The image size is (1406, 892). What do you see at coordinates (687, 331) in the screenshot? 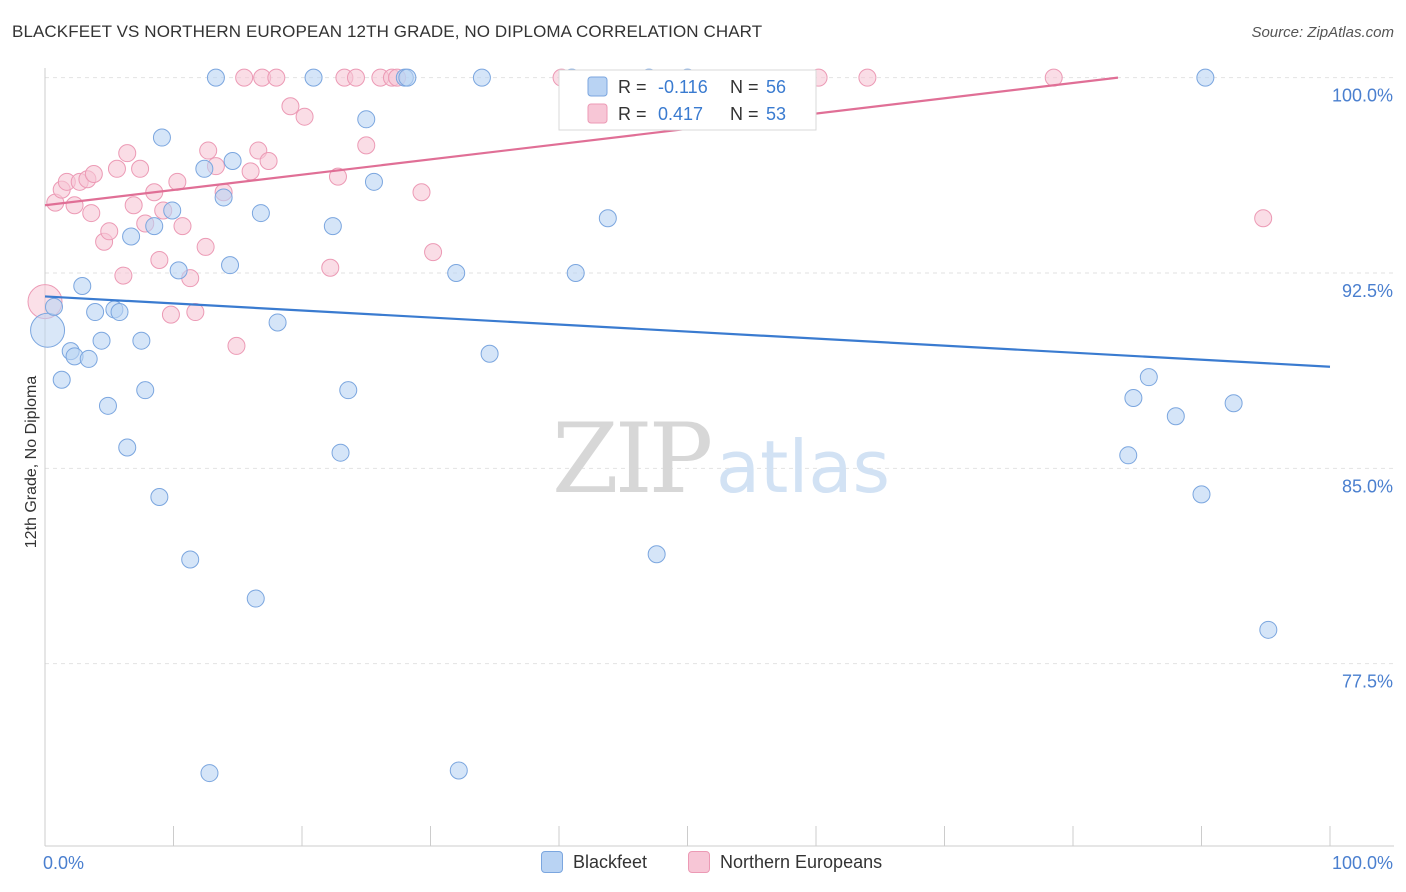
I see `blackfeet-trend-line` at bounding box center [687, 331].